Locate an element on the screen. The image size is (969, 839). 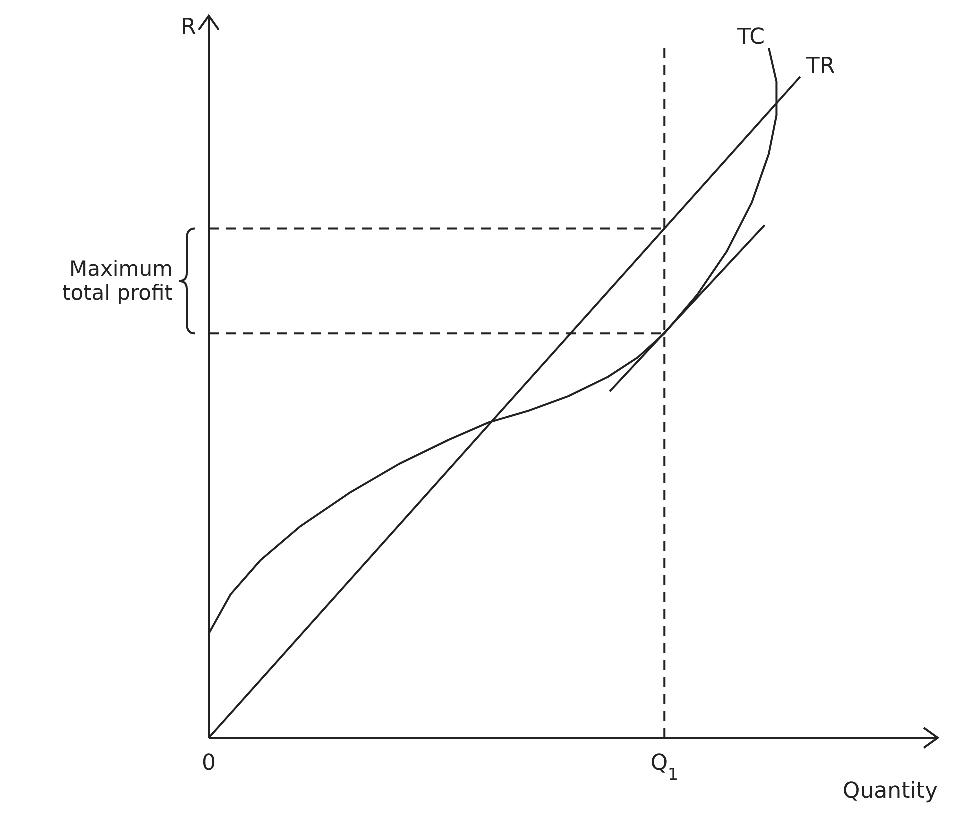
x-tick-label: 0 is located at coordinates (209, 763).